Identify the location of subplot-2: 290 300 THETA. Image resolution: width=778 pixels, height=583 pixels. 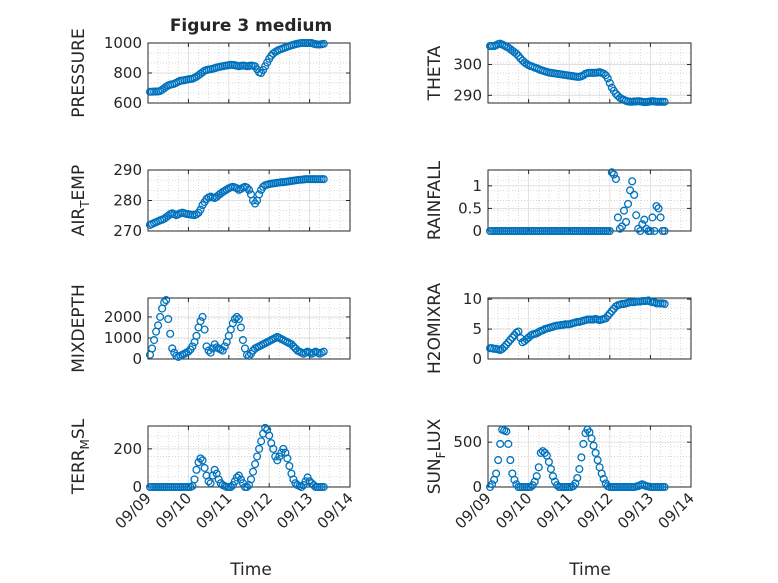
(558, 73).